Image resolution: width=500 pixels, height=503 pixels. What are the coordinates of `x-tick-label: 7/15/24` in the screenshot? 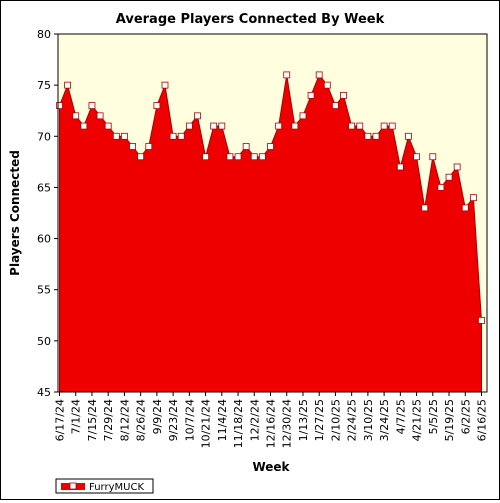 It's located at (92, 420).